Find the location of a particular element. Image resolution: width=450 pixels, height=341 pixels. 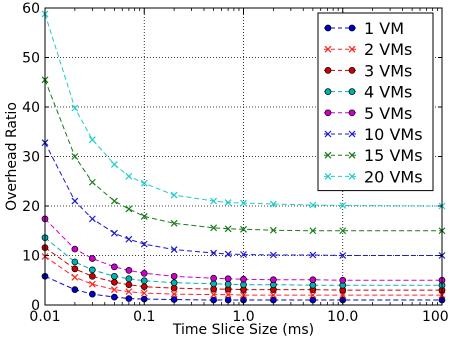

x-tick-label: 1.0 is located at coordinates (243, 317).